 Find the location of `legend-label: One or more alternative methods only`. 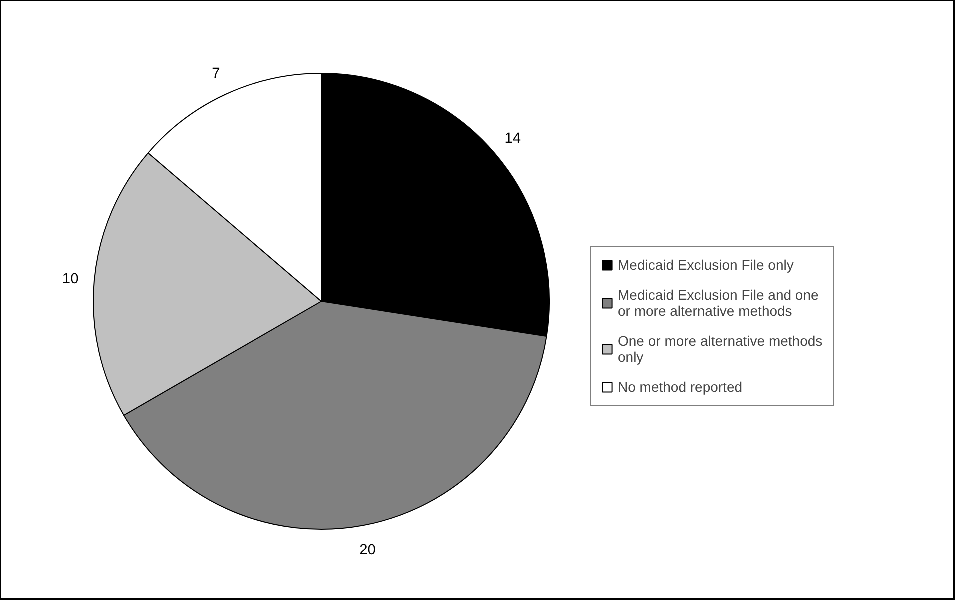

legend-label: One or more alternative methods only is located at coordinates (720, 349).